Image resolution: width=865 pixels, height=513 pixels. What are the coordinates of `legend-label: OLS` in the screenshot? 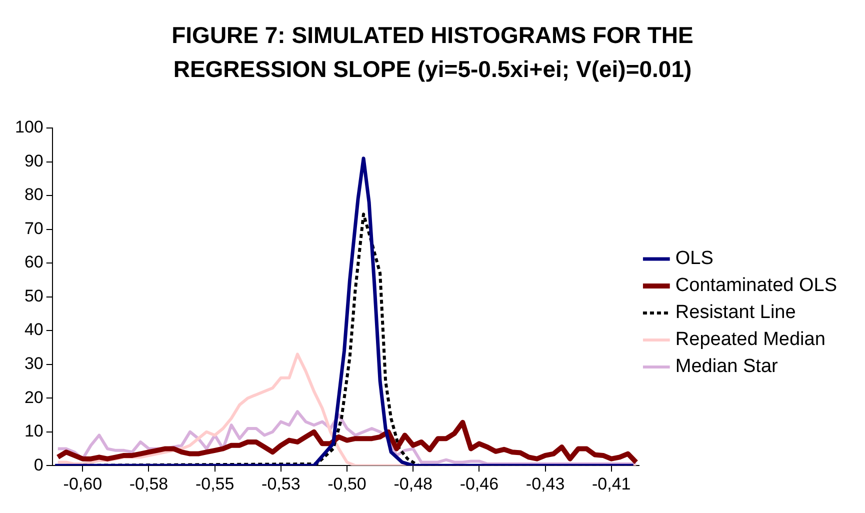 It's located at (694, 259).